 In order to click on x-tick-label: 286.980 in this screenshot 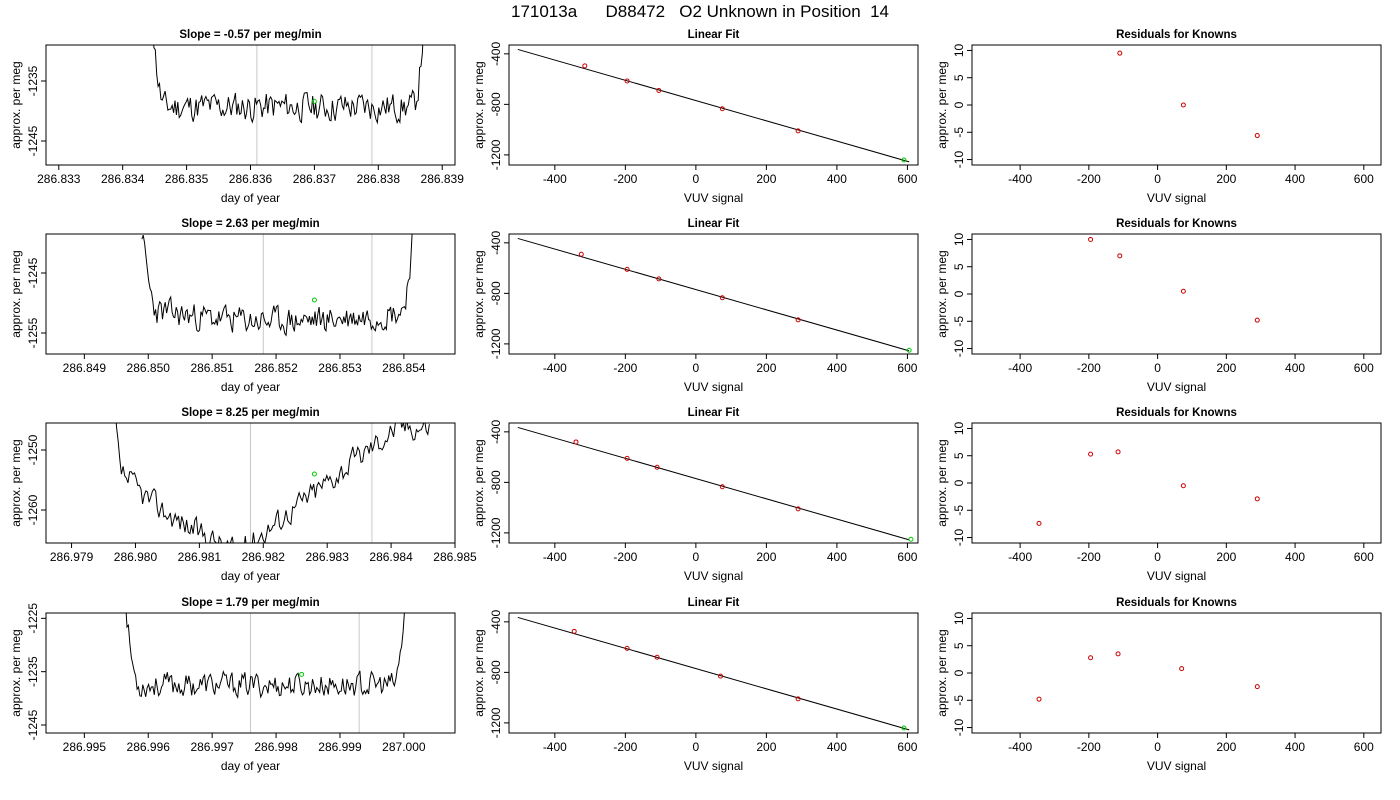, I will do `click(136, 557)`.